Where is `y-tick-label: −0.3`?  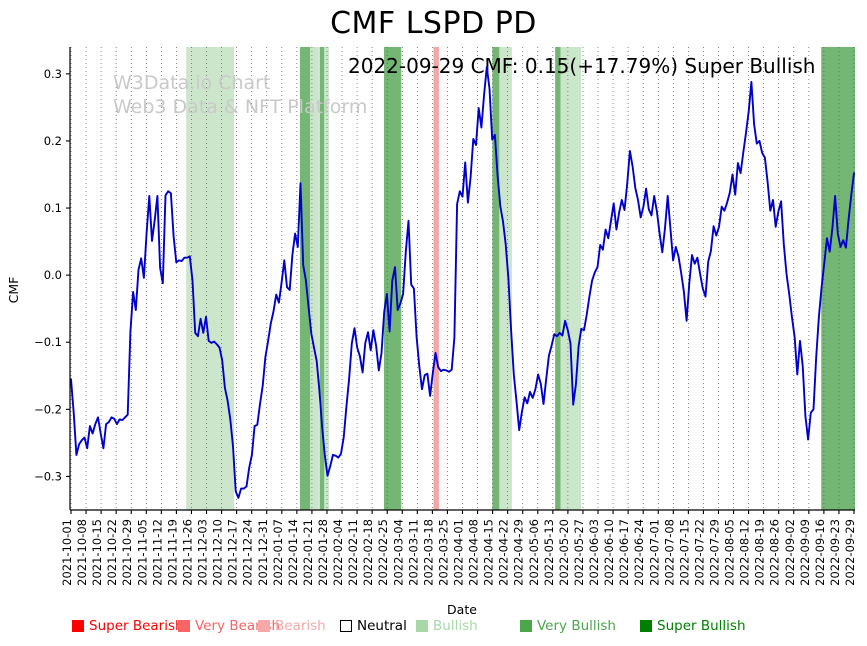 y-tick-label: −0.3 is located at coordinates (48, 476).